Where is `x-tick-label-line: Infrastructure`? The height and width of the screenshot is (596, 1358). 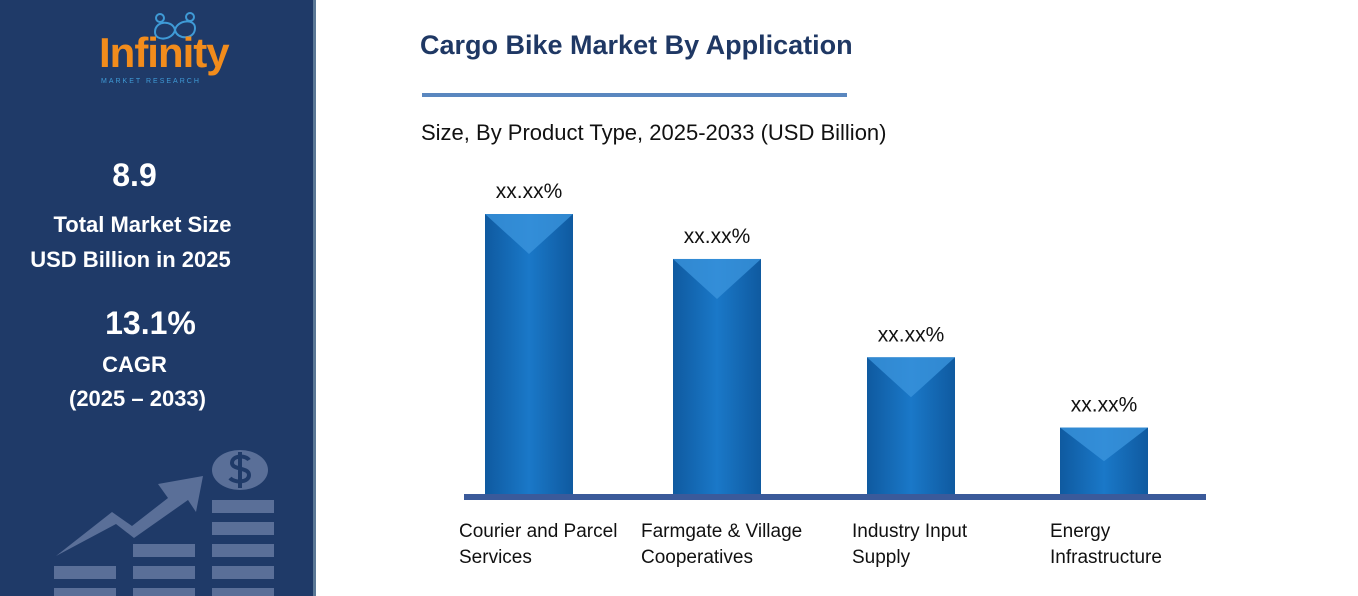 x-tick-label-line: Infrastructure is located at coordinates (1106, 557).